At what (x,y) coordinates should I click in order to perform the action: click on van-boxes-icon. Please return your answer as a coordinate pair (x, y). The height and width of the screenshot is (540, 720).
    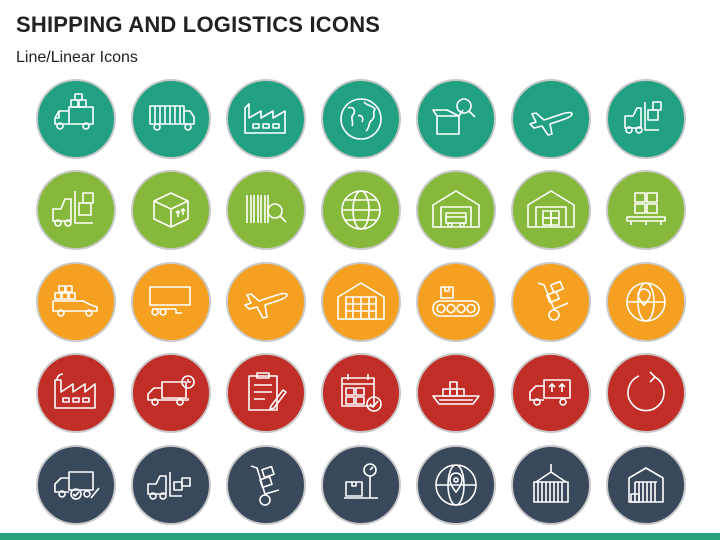
    Looking at the image, I should click on (76, 302).